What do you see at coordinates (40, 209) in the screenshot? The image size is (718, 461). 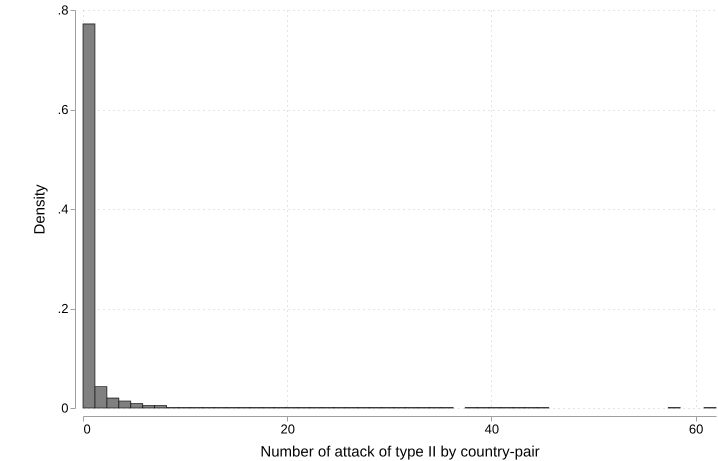 I see `y-axis-title: Density` at bounding box center [40, 209].